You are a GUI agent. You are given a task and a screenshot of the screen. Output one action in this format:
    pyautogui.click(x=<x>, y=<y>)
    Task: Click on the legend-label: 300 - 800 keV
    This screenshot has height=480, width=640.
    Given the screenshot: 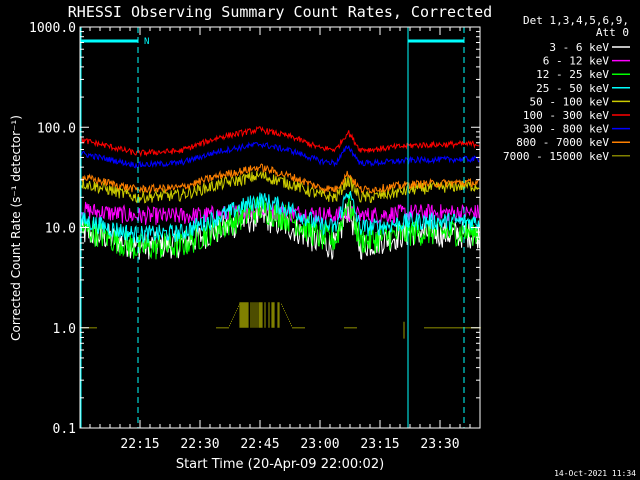 What is the action you would take?
    pyautogui.click(x=566, y=129)
    